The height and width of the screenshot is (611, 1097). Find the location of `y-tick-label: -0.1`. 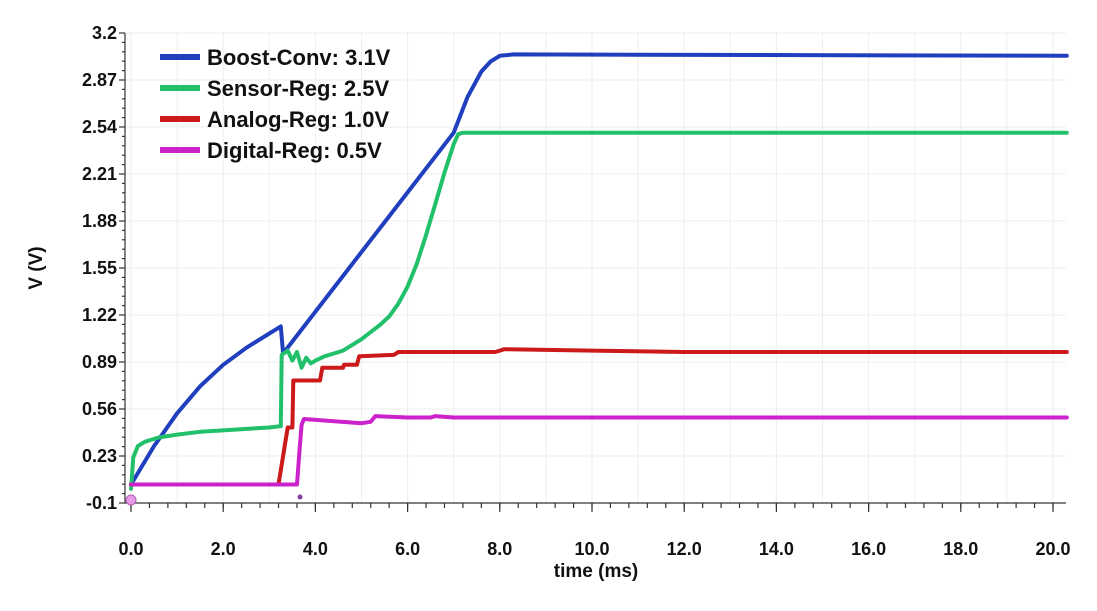

y-tick-label: -0.1 is located at coordinates (101, 503).